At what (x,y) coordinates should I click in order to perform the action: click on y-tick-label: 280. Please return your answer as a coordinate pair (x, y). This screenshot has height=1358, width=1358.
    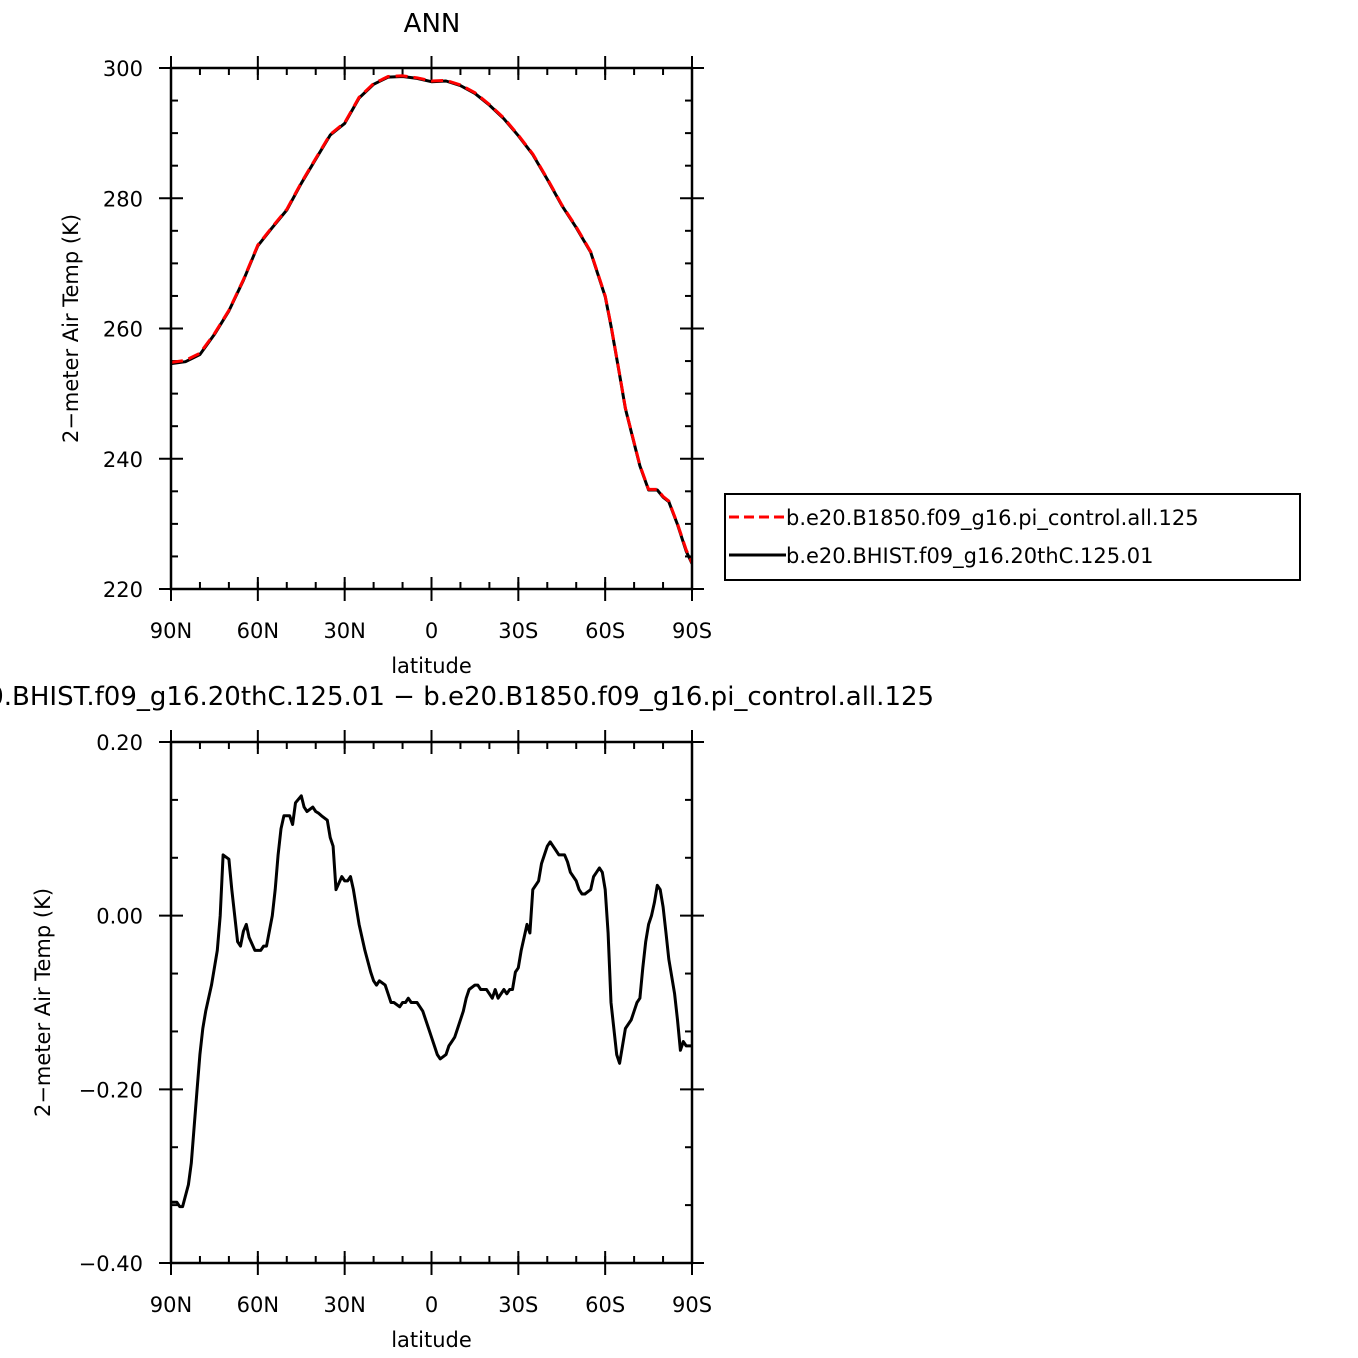
    Looking at the image, I should click on (123, 199).